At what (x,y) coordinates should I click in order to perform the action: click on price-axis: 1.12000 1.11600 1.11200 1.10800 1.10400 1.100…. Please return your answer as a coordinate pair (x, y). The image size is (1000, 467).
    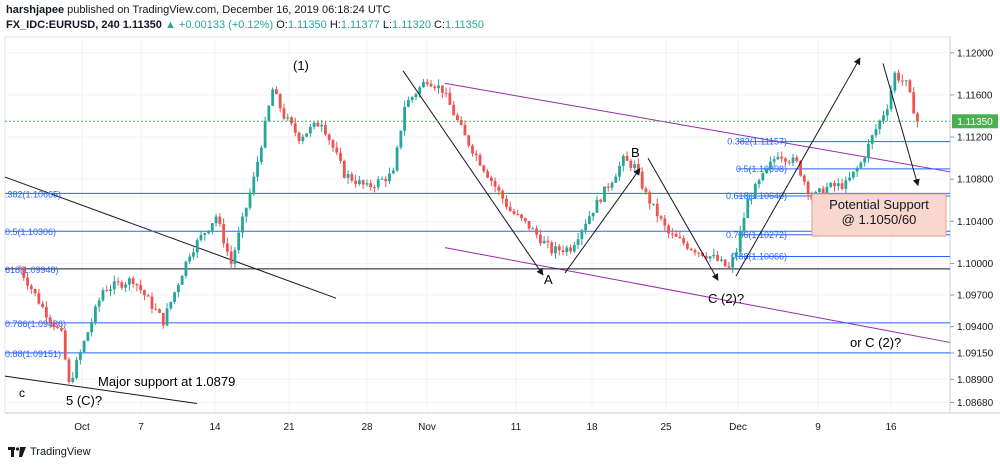
    Looking at the image, I should click on (972, 228).